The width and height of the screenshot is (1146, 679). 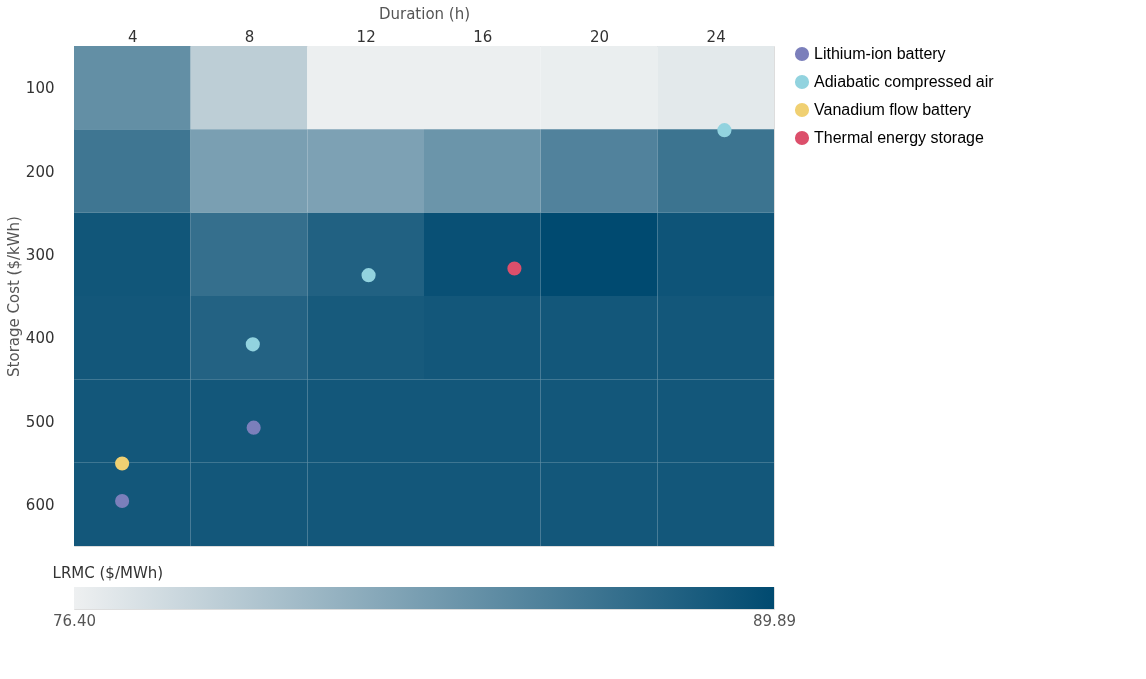 I want to click on x-tick-label: 12, so click(x=366, y=36).